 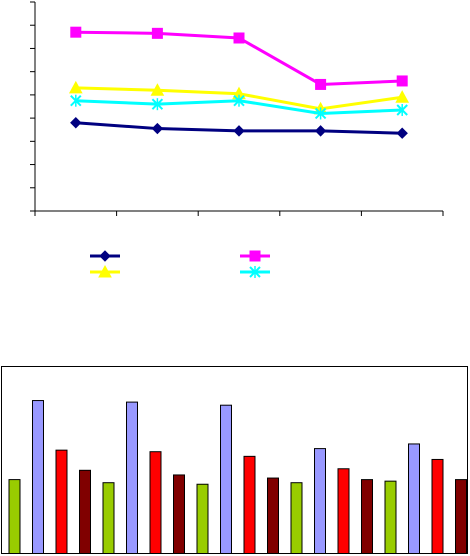 What do you see at coordinates (180, 264) in the screenshot?
I see `line-chart-legend` at bounding box center [180, 264].